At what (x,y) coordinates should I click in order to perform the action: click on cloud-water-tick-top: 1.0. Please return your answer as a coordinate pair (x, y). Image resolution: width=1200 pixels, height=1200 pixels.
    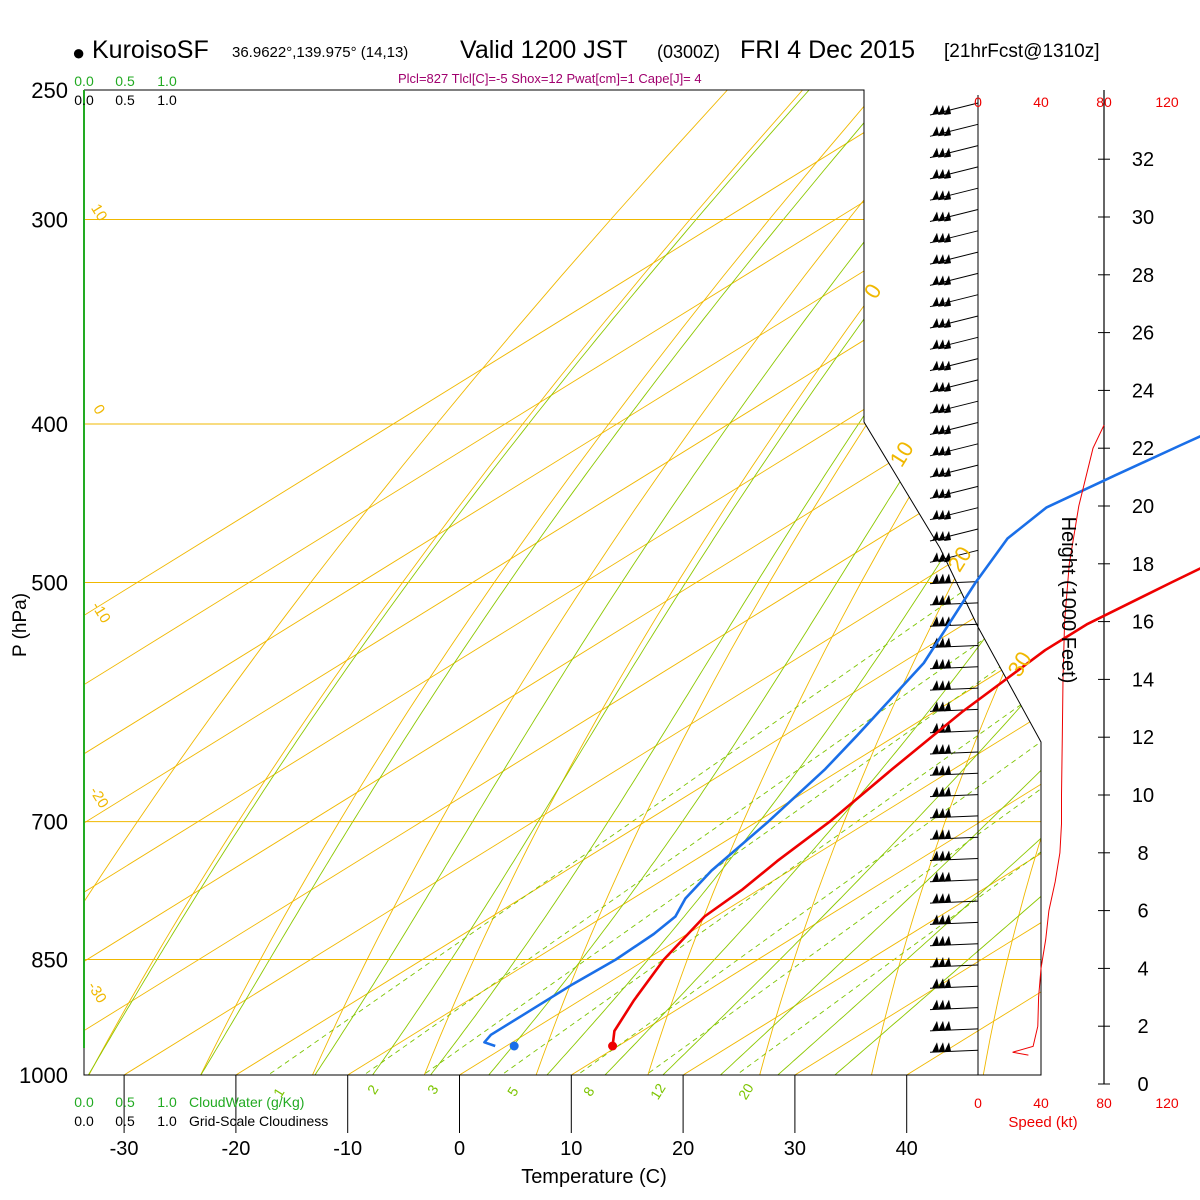
    Looking at the image, I should click on (167, 81).